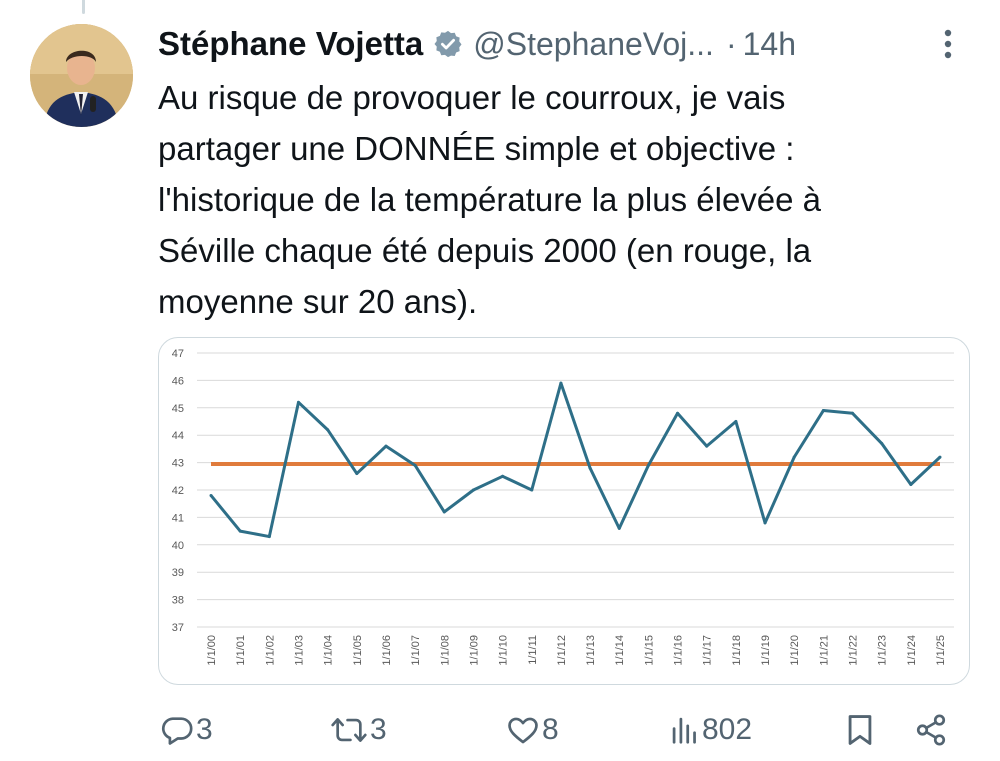 The height and width of the screenshot is (761, 1000). Describe the element at coordinates (270, 650) in the screenshot. I see `x-tick-label: 1/1/02` at that location.